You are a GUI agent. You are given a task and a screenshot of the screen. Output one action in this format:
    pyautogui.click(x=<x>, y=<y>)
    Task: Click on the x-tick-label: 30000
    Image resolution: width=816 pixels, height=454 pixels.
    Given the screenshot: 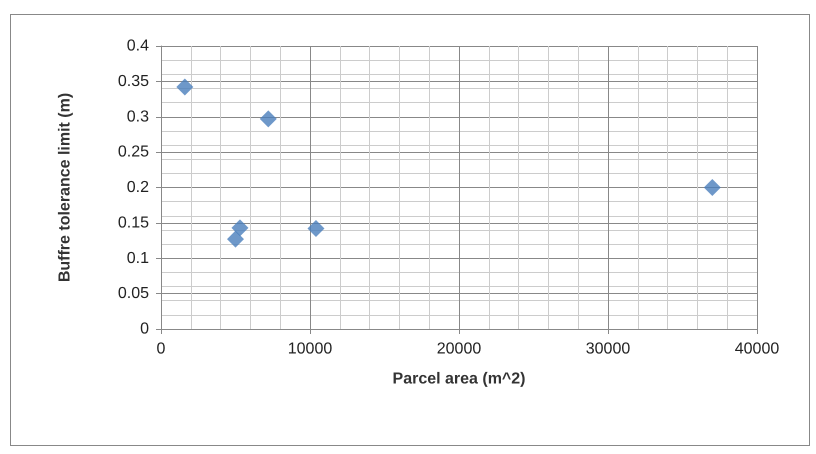 What is the action you would take?
    pyautogui.click(x=608, y=349)
    